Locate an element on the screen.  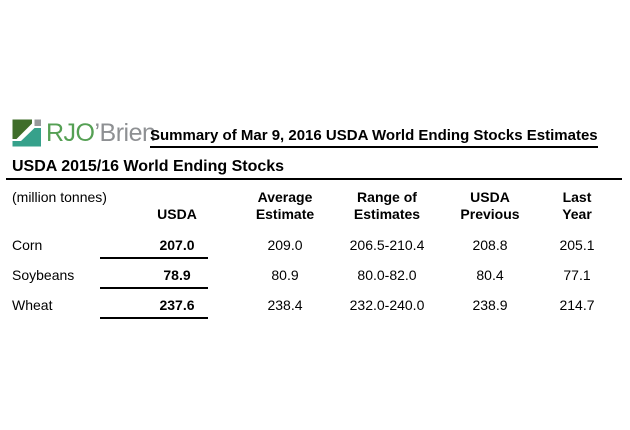
col-header-usda: USDA is located at coordinates (177, 214).